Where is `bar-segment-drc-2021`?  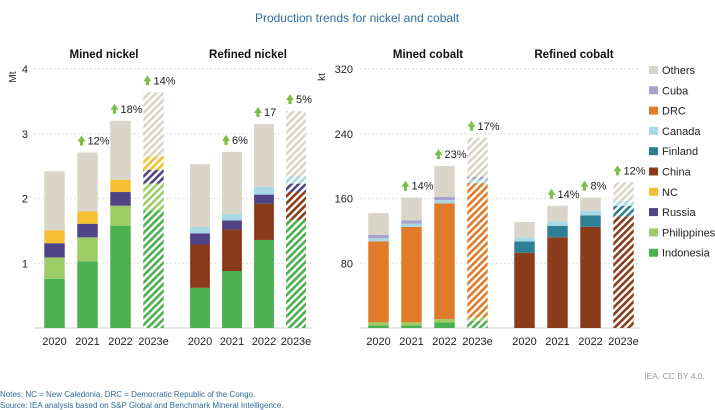 bar-segment-drc-2021 is located at coordinates (411, 274).